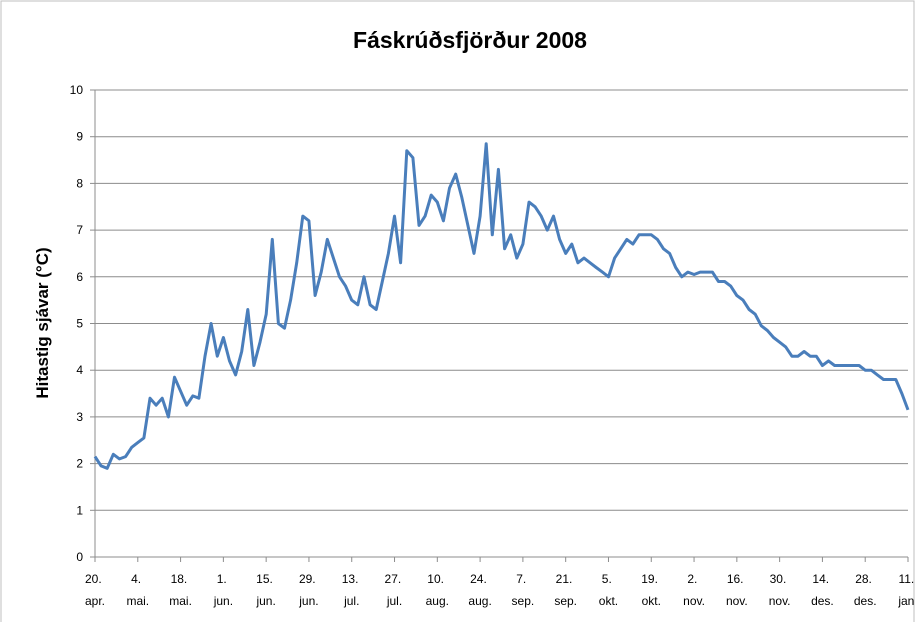 This screenshot has width=915, height=622. What do you see at coordinates (308, 590) in the screenshot?
I see `x-tick-label: 29. jun.` at bounding box center [308, 590].